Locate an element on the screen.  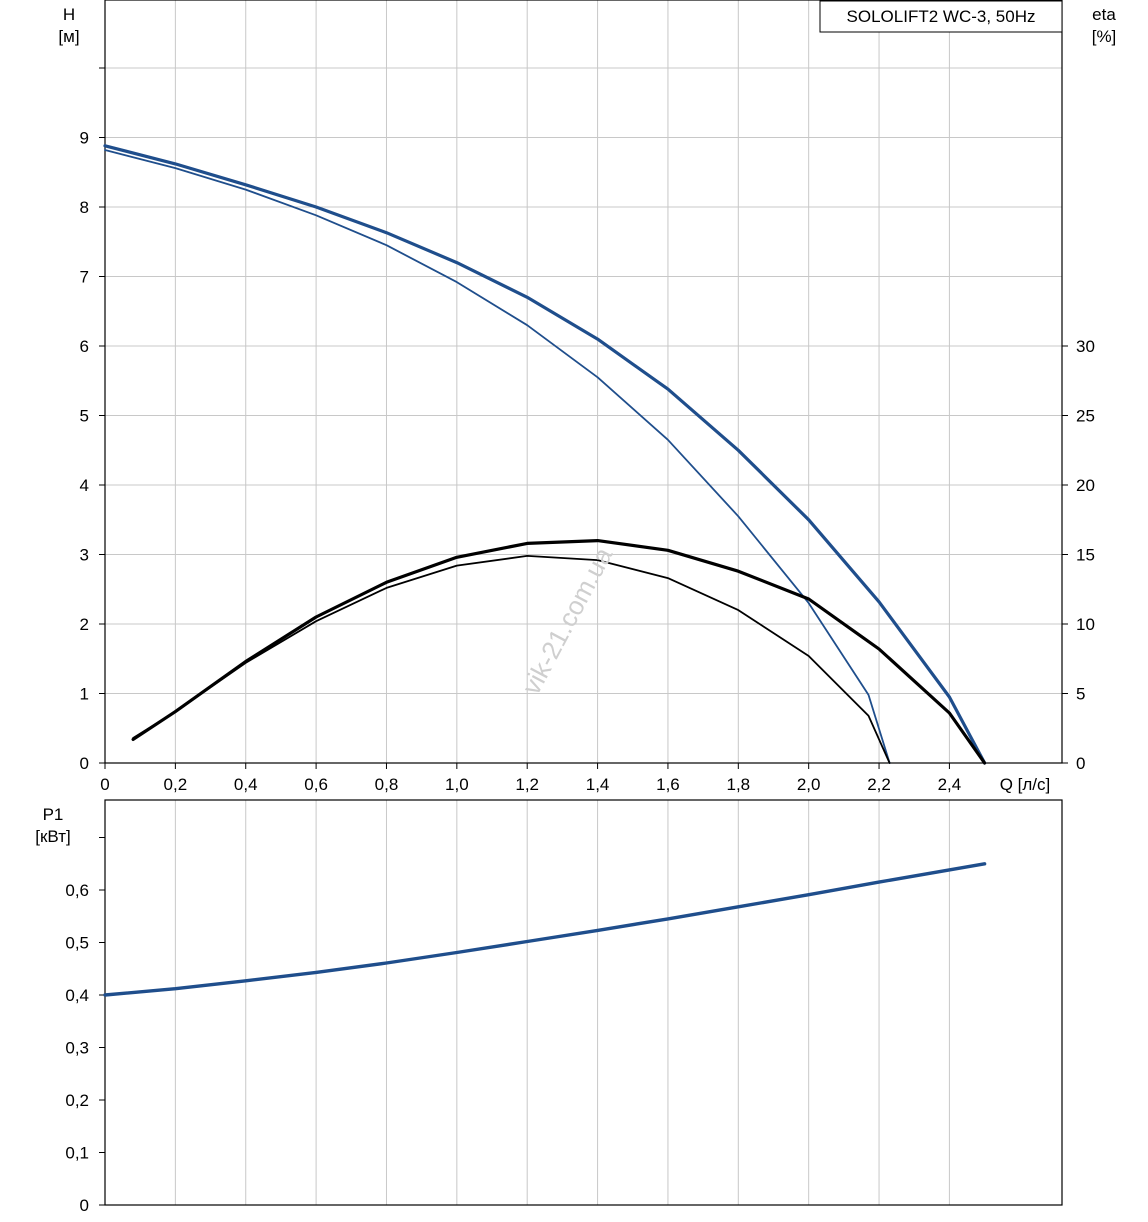
q-axis-ticks: 0 0,2 0,4 0,6 0,8 1,0 1,2 1,4 1,6 1,8 2,0 2,2 2,4 is located at coordinates (530, 778).